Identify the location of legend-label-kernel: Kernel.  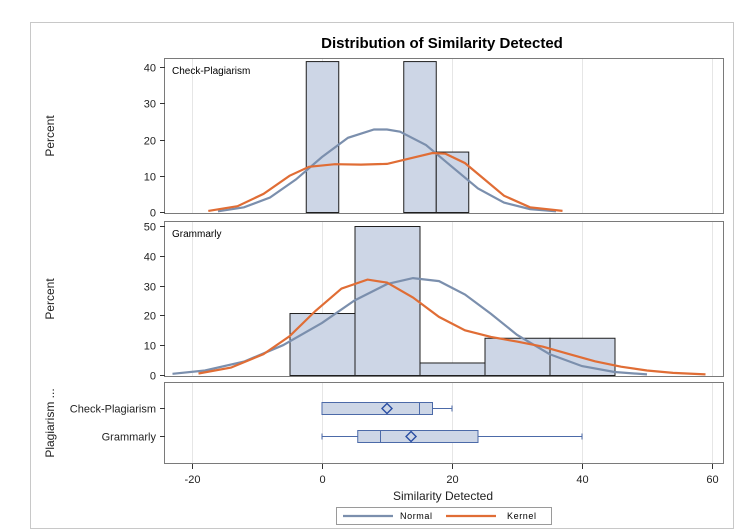
(522, 516).